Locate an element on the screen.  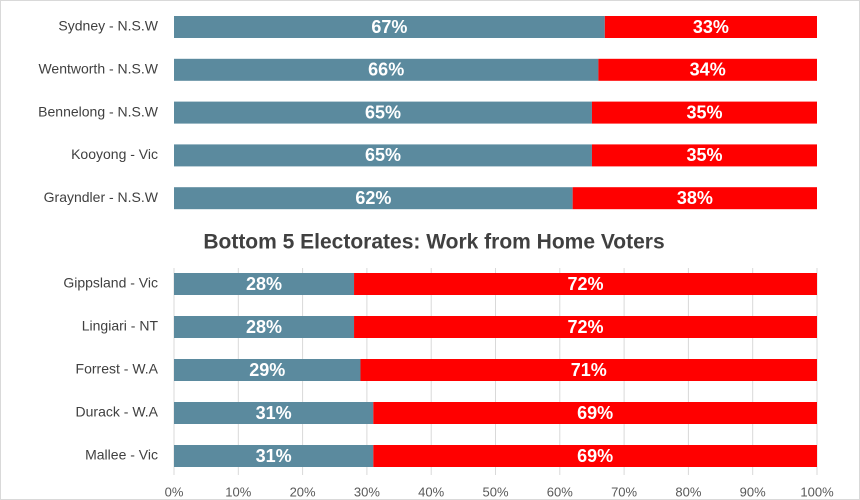
data-label: 34% is located at coordinates (708, 70).